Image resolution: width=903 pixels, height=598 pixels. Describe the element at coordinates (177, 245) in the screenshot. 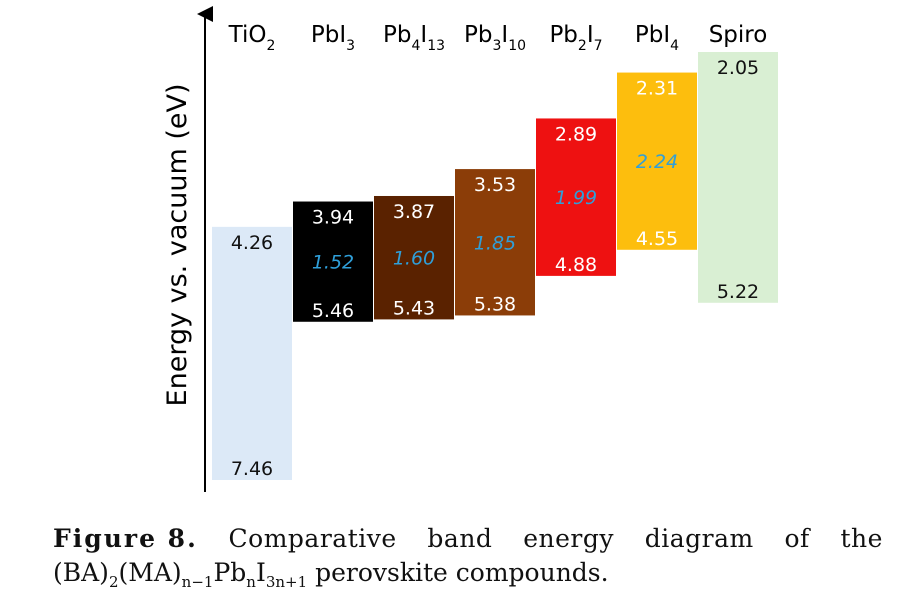

I see `y-axis-label: Energy vs. vacuum (eV)` at that location.